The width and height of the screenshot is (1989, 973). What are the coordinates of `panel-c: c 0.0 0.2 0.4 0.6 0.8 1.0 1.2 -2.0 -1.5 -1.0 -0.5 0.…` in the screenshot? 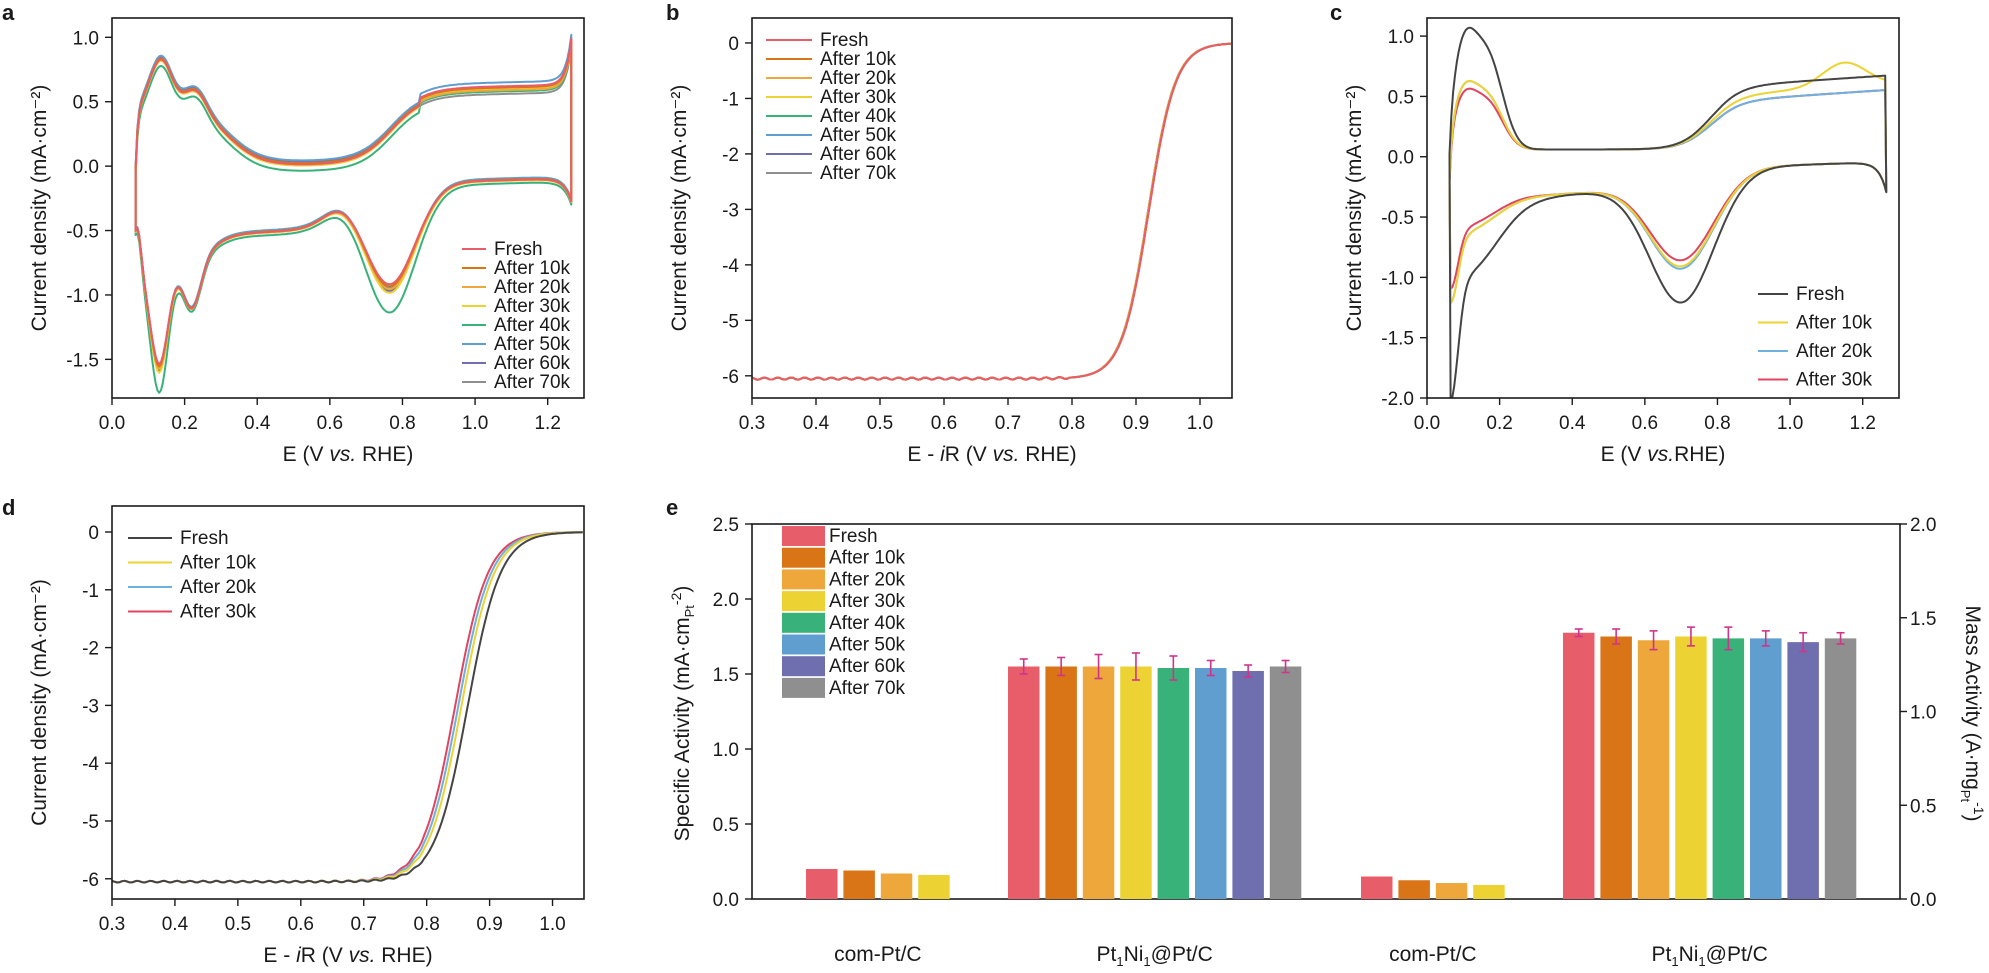 It's located at (1615, 233).